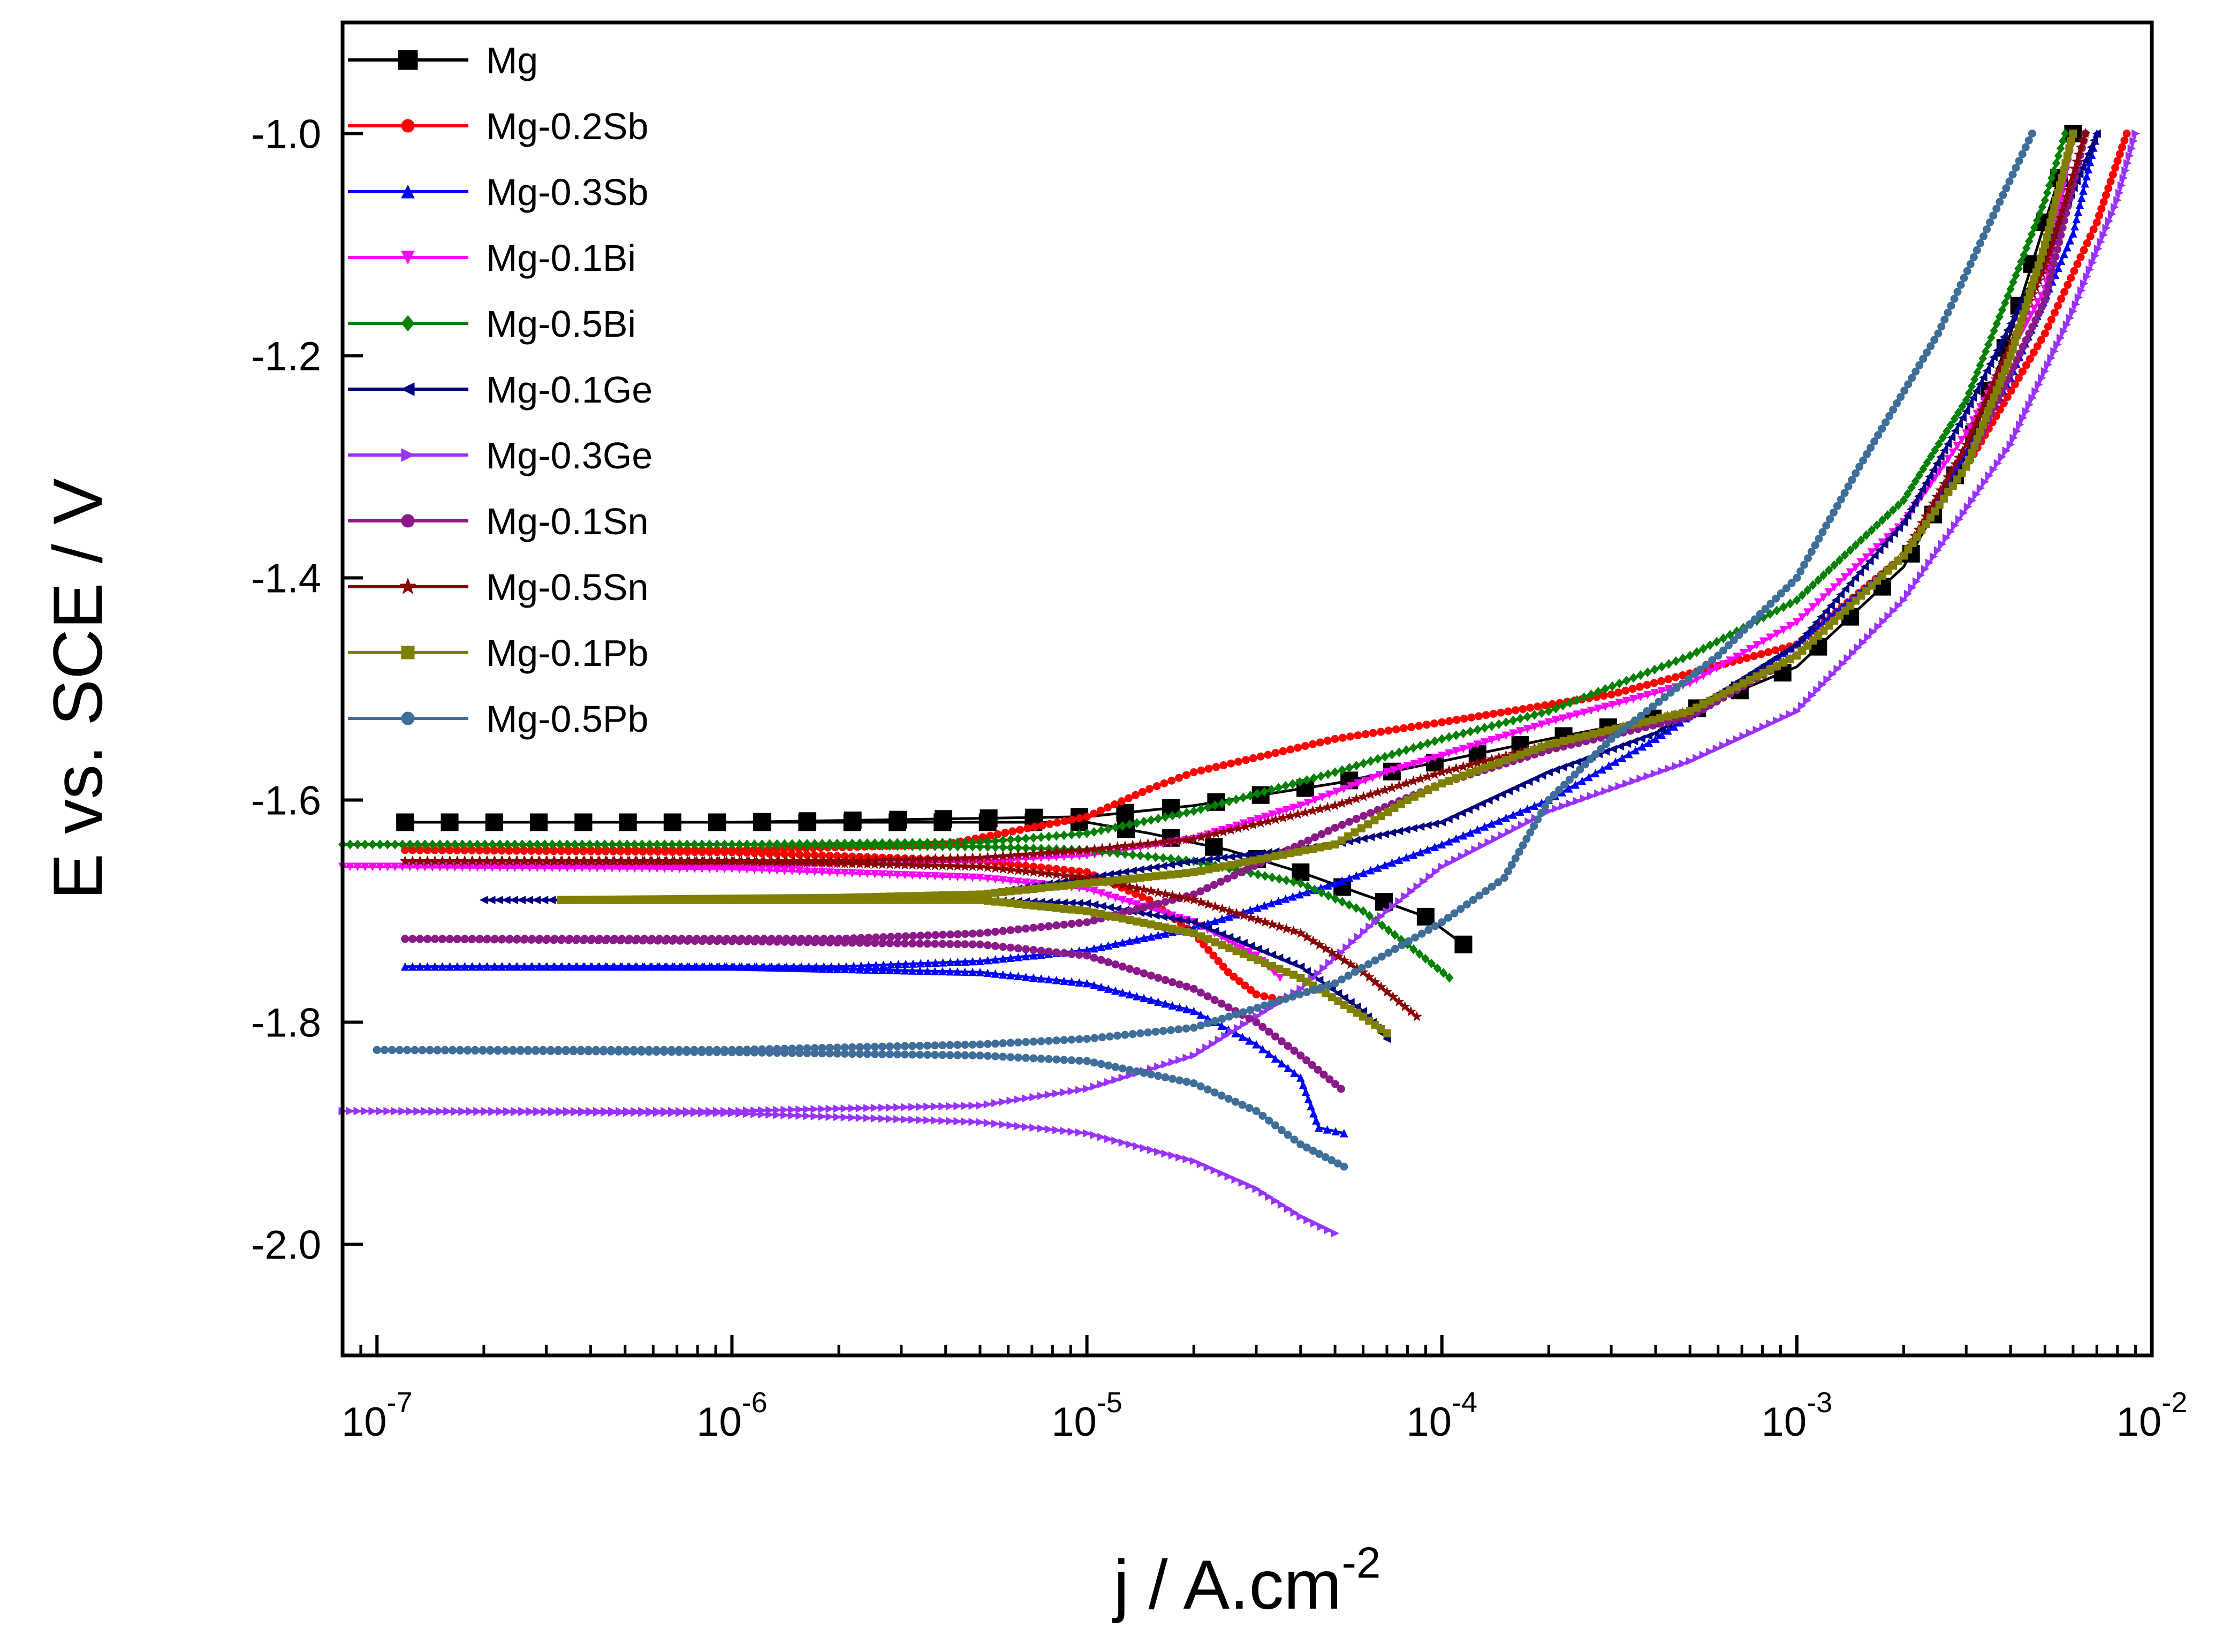  Describe the element at coordinates (1441, 1415) in the screenshot. I see `x-tick-label: 10-4` at that location.